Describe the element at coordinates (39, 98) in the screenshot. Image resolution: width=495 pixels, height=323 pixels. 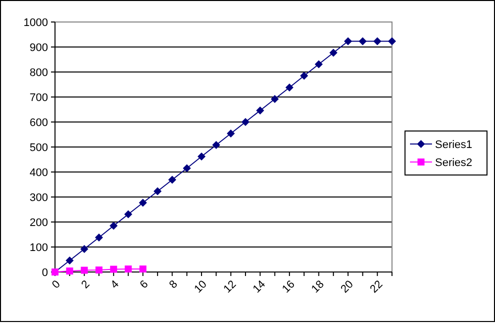
I see `y-tick-label: 700` at that location.